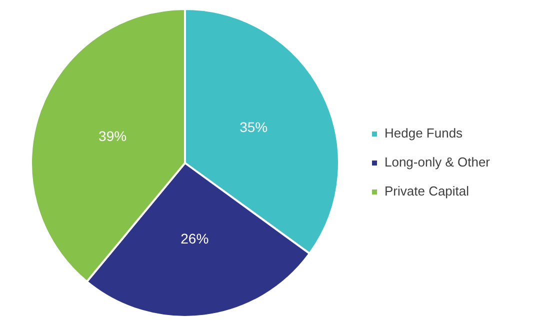  I want to click on data-label: 26%, so click(194, 238).